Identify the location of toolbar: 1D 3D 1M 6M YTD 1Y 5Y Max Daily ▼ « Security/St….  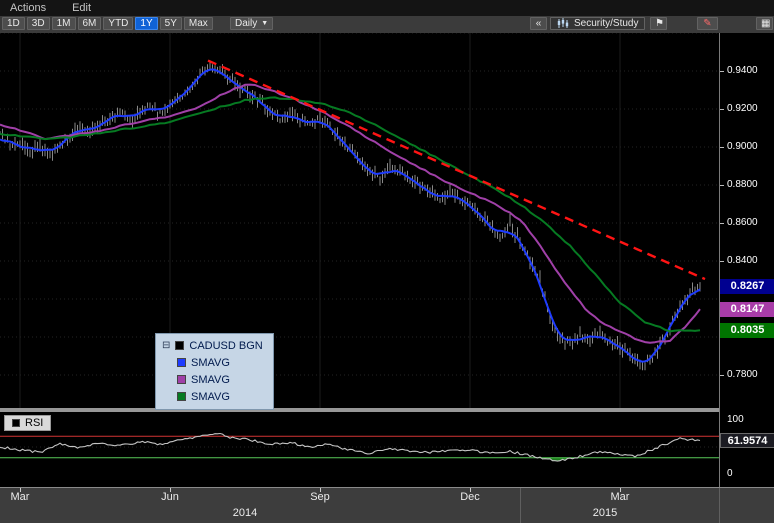
(387, 24).